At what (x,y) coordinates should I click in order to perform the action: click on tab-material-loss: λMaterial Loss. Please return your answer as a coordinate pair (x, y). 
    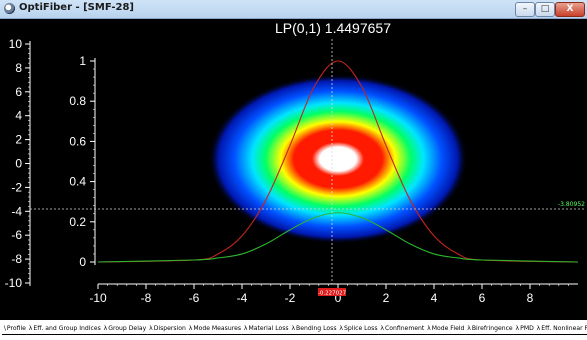
    Looking at the image, I should click on (265, 329).